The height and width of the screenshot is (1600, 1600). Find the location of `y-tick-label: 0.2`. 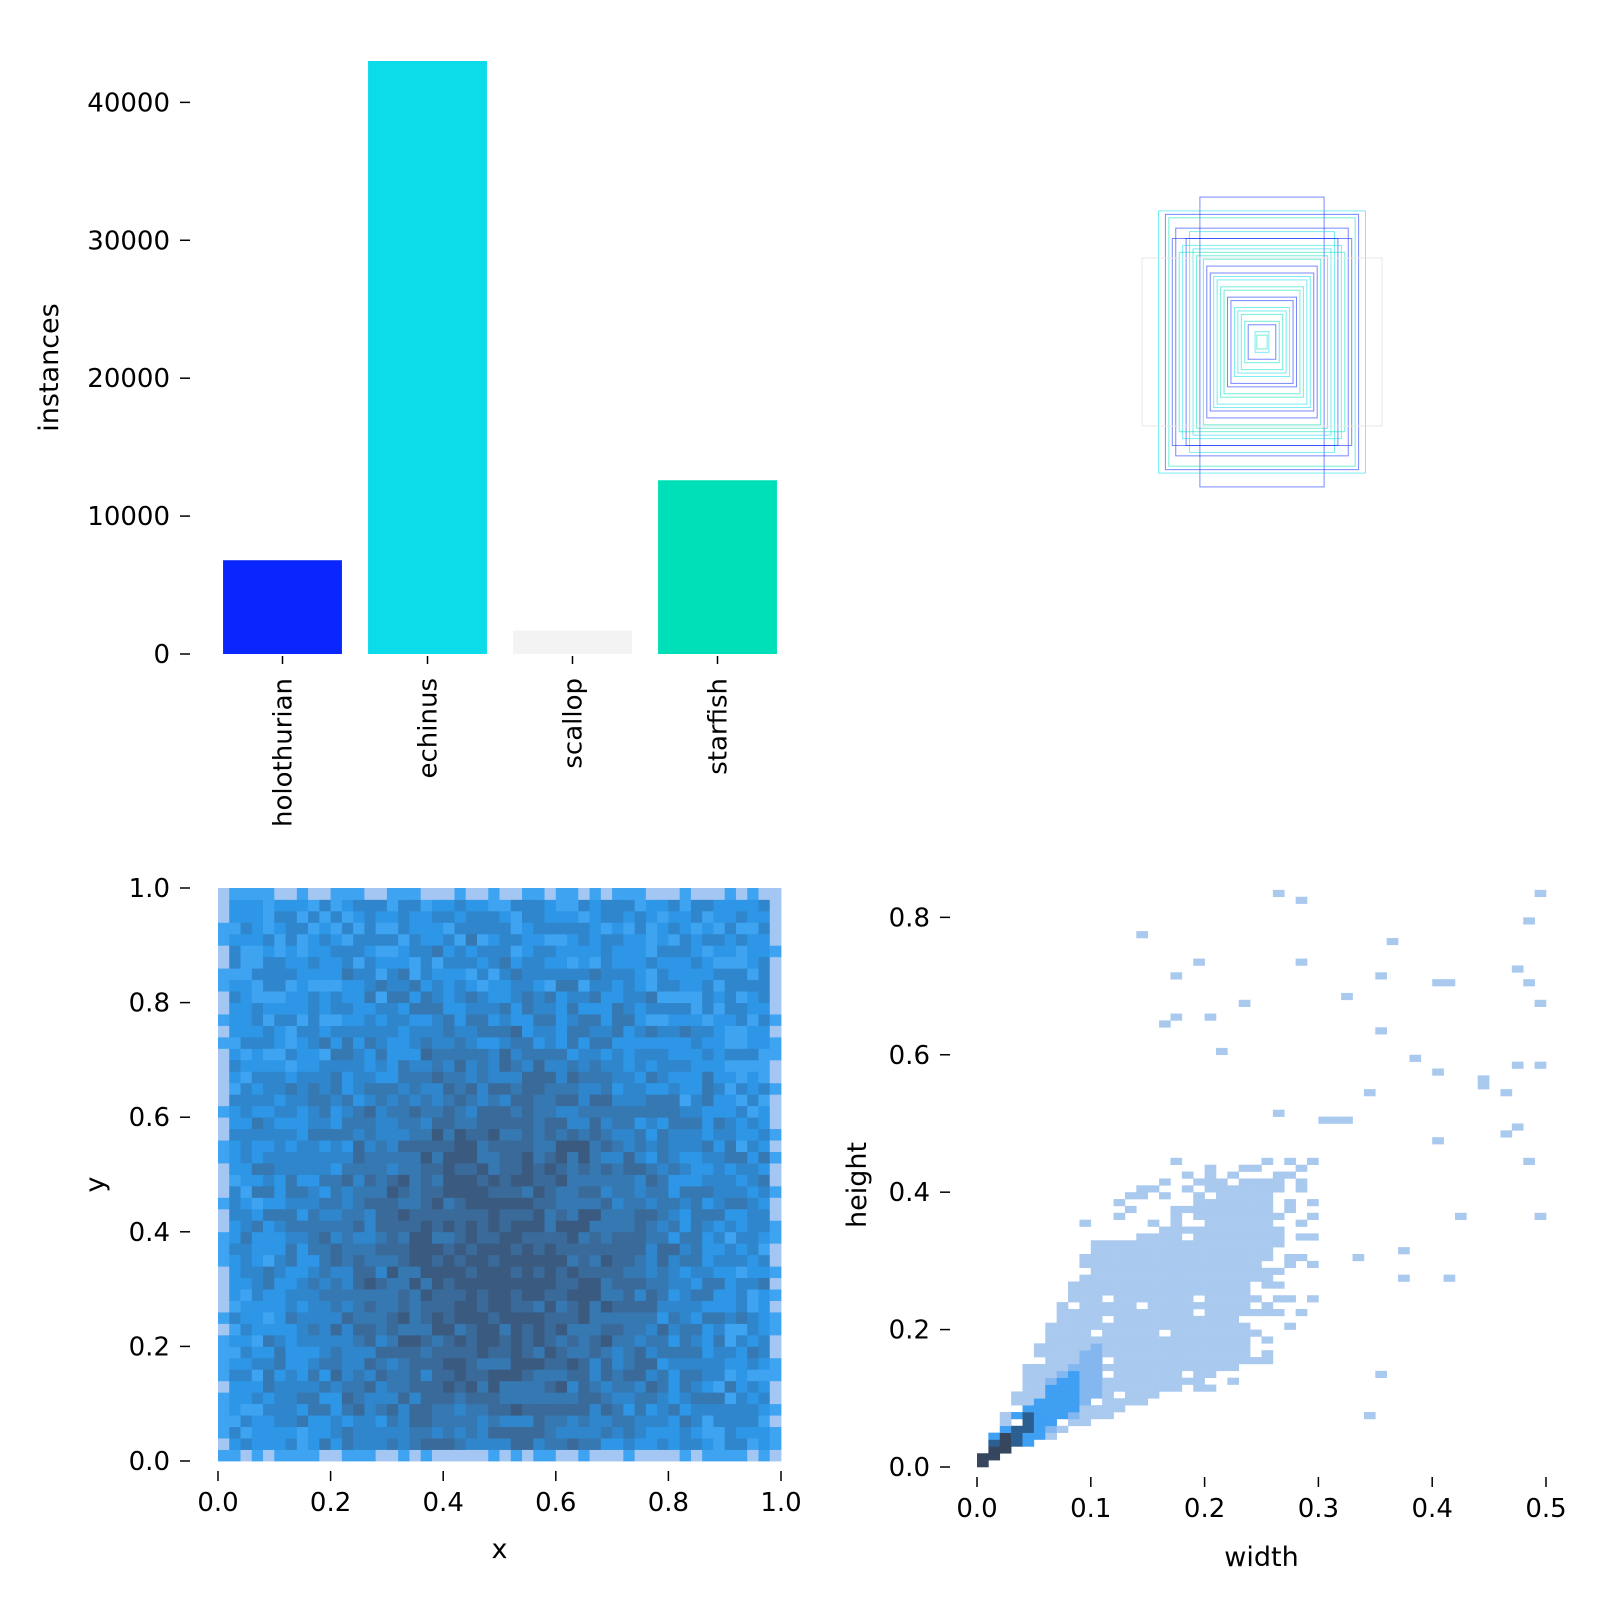

y-tick-label: 0.2 is located at coordinates (149, 1347).